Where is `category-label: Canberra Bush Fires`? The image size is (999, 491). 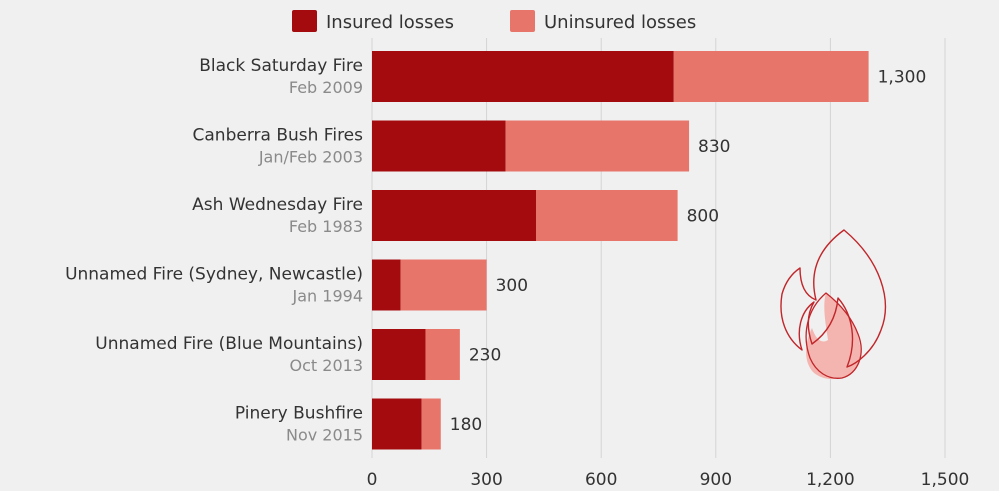 category-label: Canberra Bush Fires is located at coordinates (278, 136).